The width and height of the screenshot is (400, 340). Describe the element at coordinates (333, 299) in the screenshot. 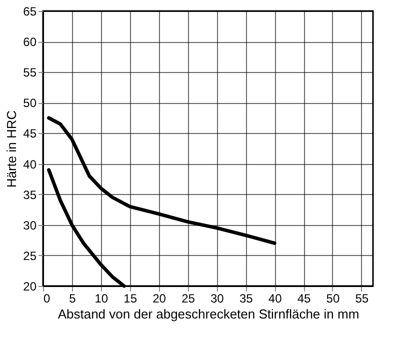

I see `x-tick-label: 50` at that location.